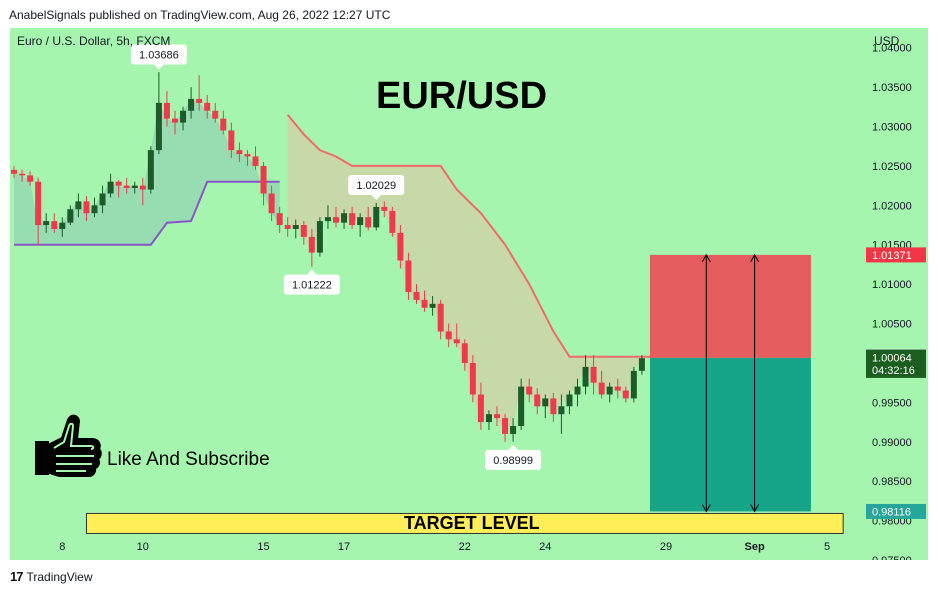 The width and height of the screenshot is (938, 595). I want to click on tradingview-footer: 17 TradingView, so click(51, 576).